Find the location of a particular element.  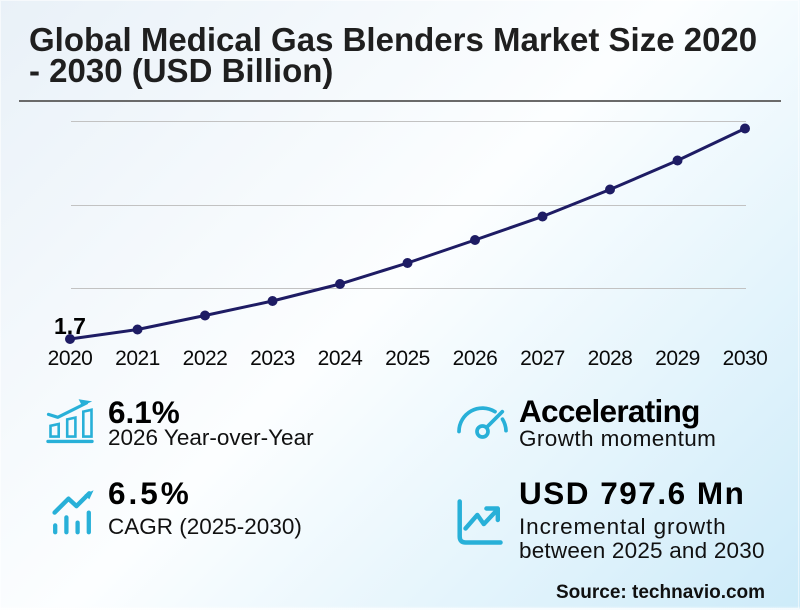

svg-text: 2026 is located at coordinates (475, 358).